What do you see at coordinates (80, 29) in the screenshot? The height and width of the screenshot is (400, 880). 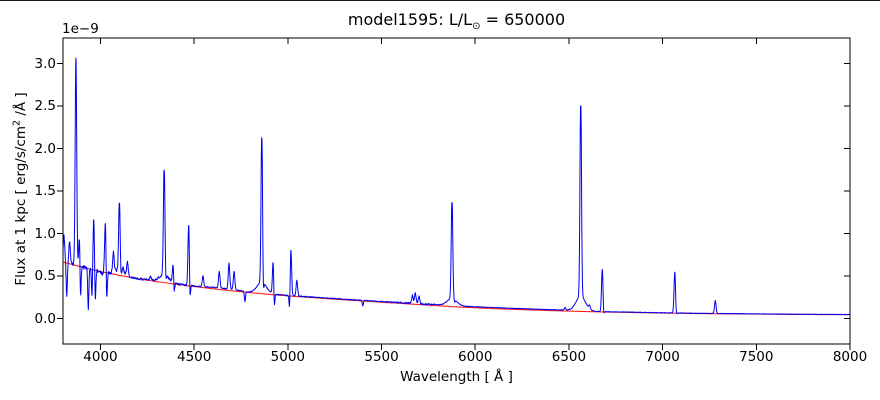 I see `y-axis-offset-label: 1e−9` at bounding box center [80, 29].